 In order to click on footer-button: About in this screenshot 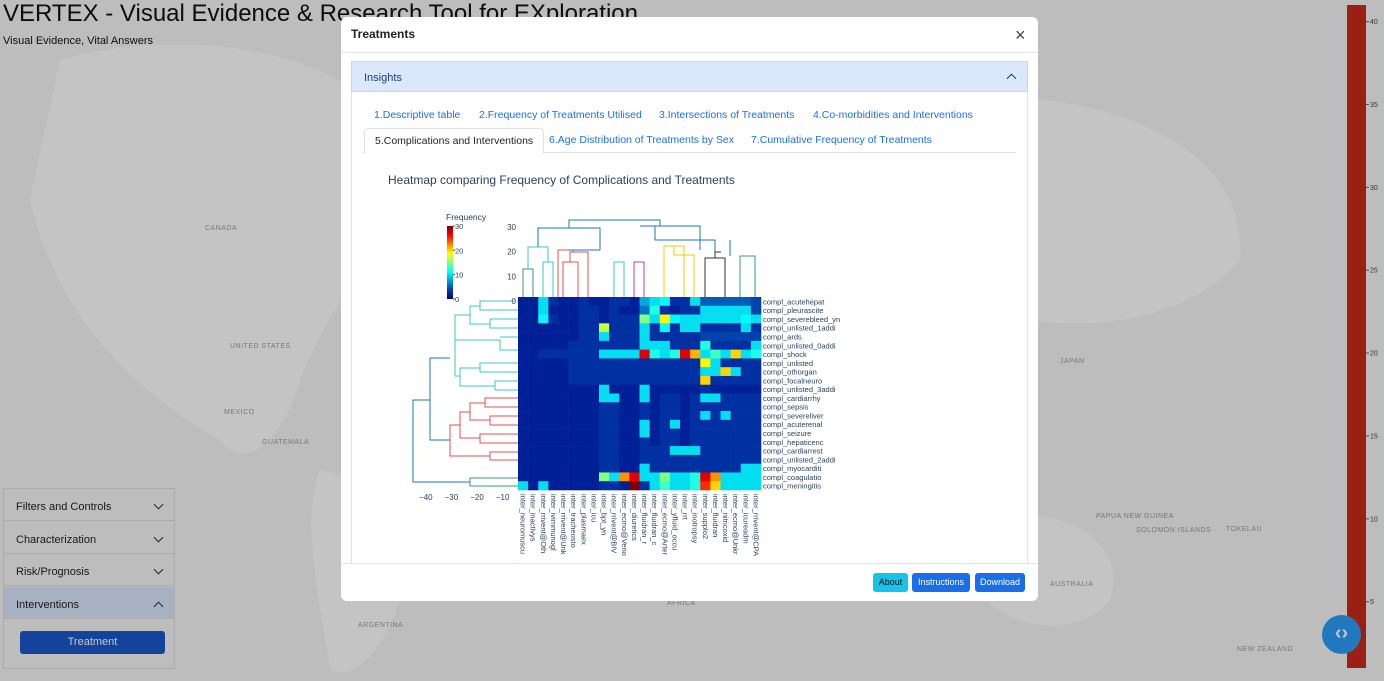, I will do `click(890, 582)`.